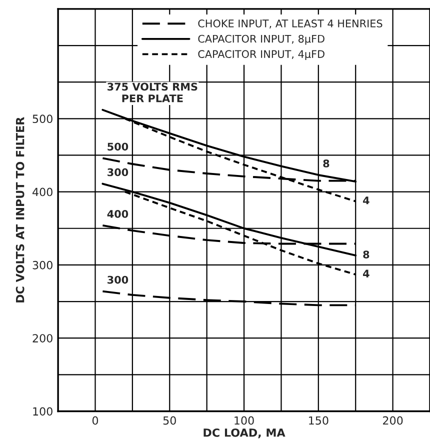 Image resolution: width=430 pixels, height=447 pixels. Describe the element at coordinates (245, 433) in the screenshot. I see `x-axis-title: DC LOAD, MA` at that location.